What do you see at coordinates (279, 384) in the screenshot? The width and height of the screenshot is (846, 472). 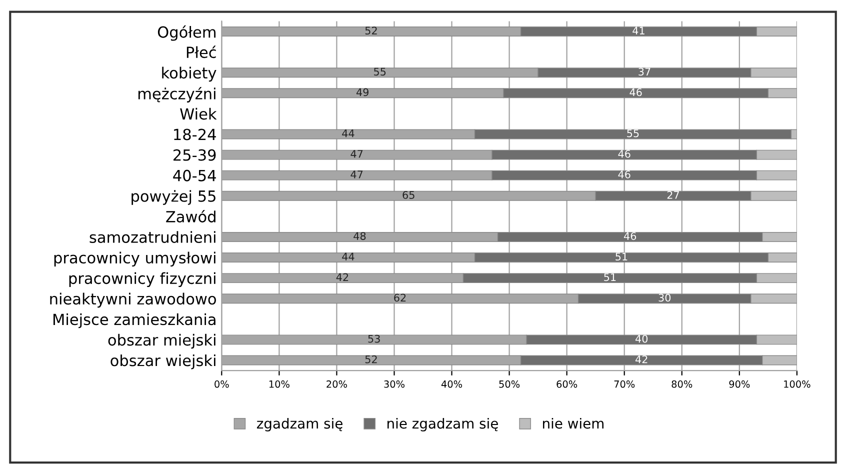 I see `x-tick-label: 10%` at bounding box center [279, 384].